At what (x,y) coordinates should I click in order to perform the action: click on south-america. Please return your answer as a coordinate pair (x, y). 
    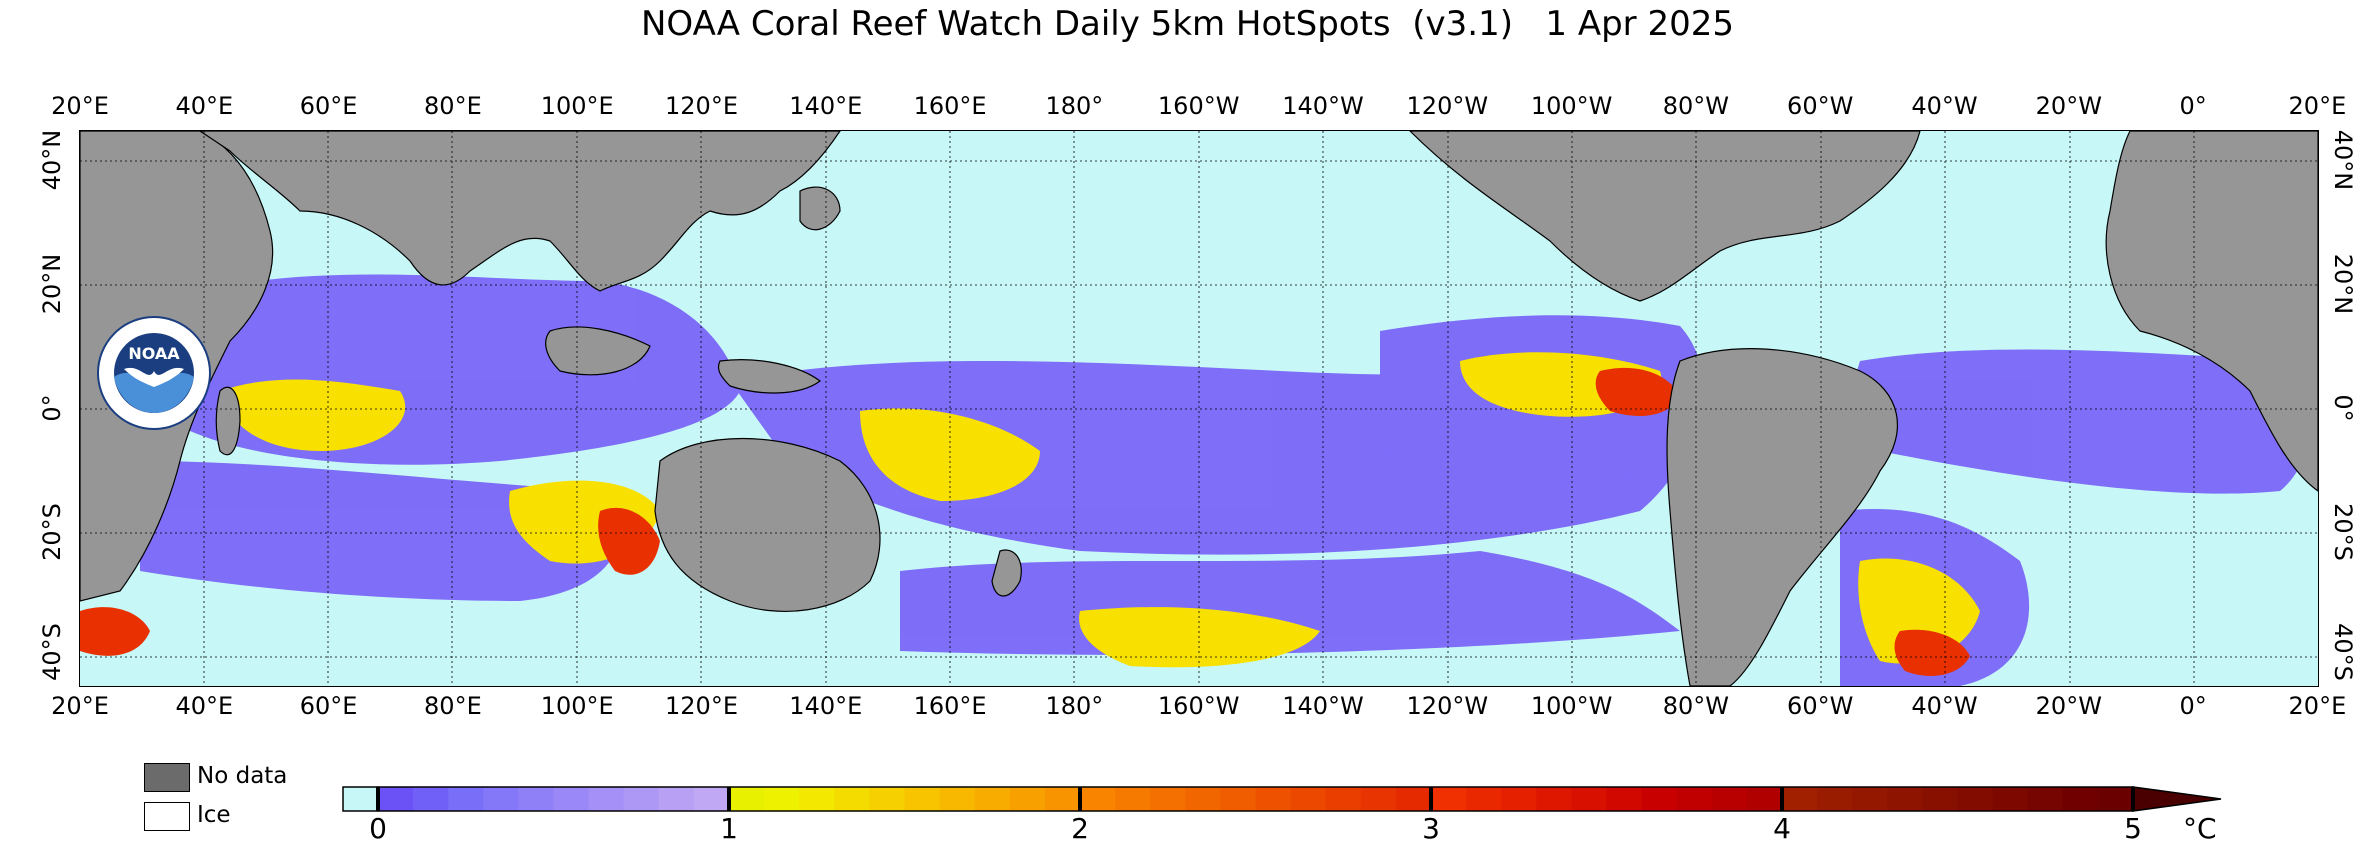
    Looking at the image, I should click on (1782, 517).